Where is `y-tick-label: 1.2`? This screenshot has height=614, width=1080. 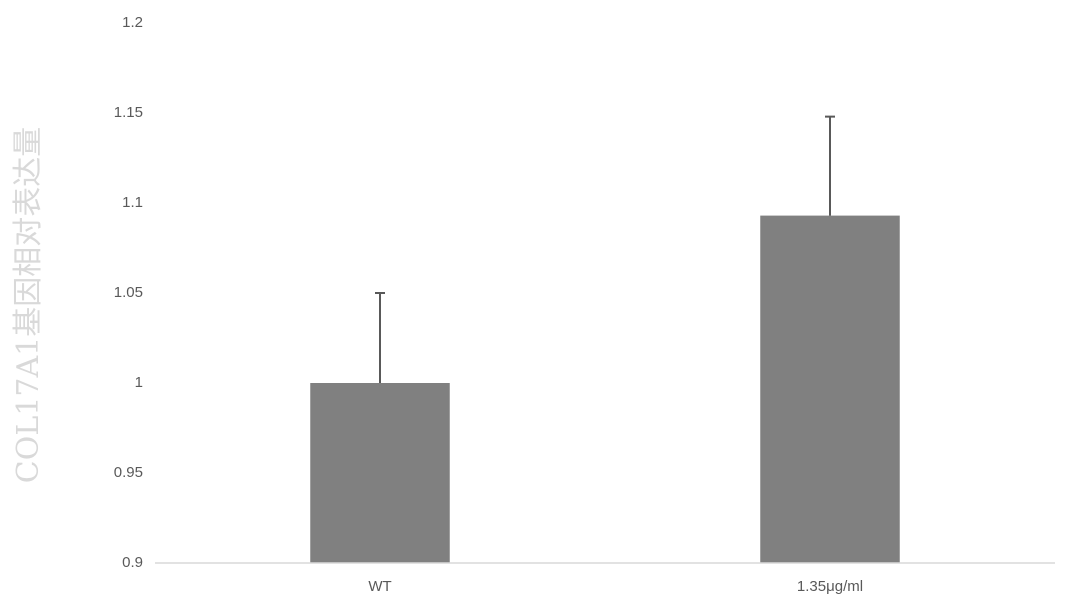 y-tick-label: 1.2 is located at coordinates (132, 22).